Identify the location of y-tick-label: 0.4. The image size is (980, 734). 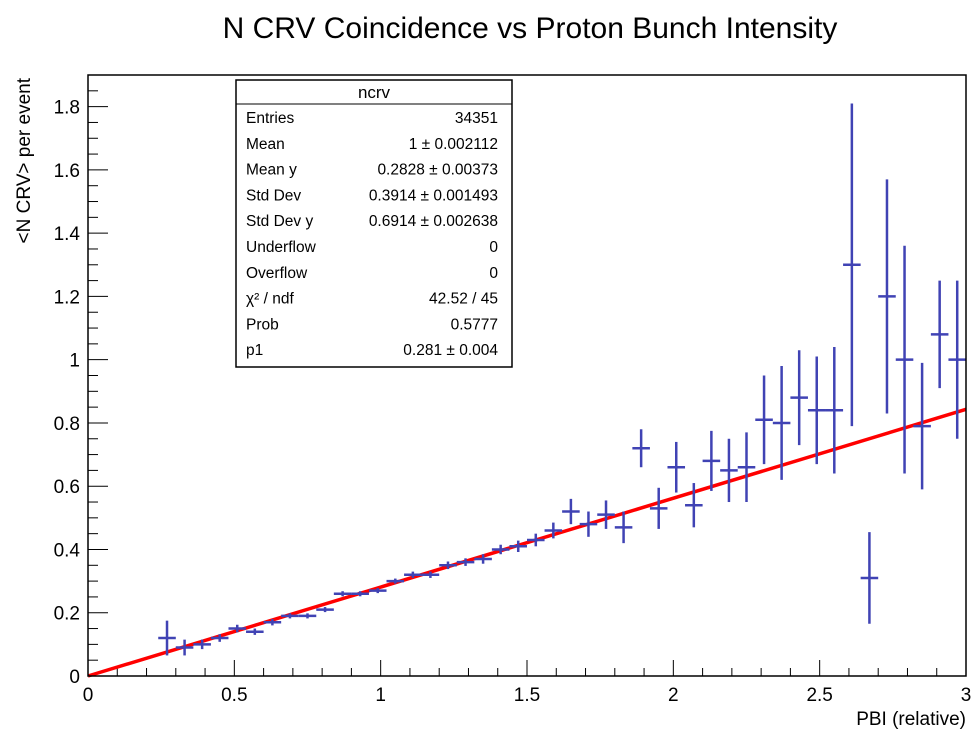
(67, 550).